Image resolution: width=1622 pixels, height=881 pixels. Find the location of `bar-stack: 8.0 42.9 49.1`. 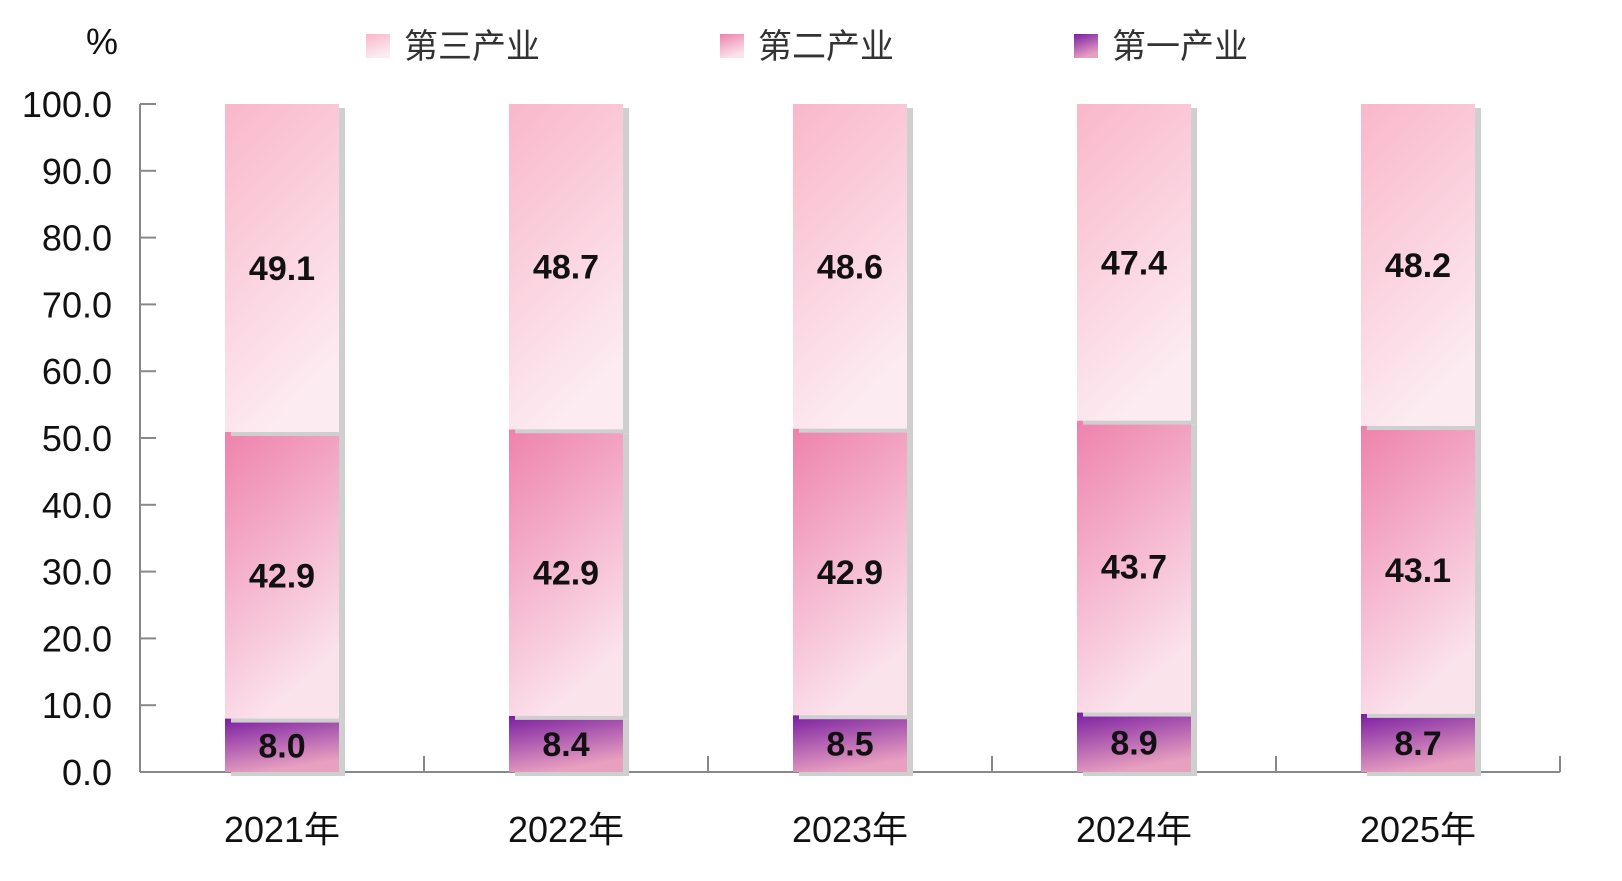

bar-stack: 8.0 42.9 49.1 is located at coordinates (285, 440).